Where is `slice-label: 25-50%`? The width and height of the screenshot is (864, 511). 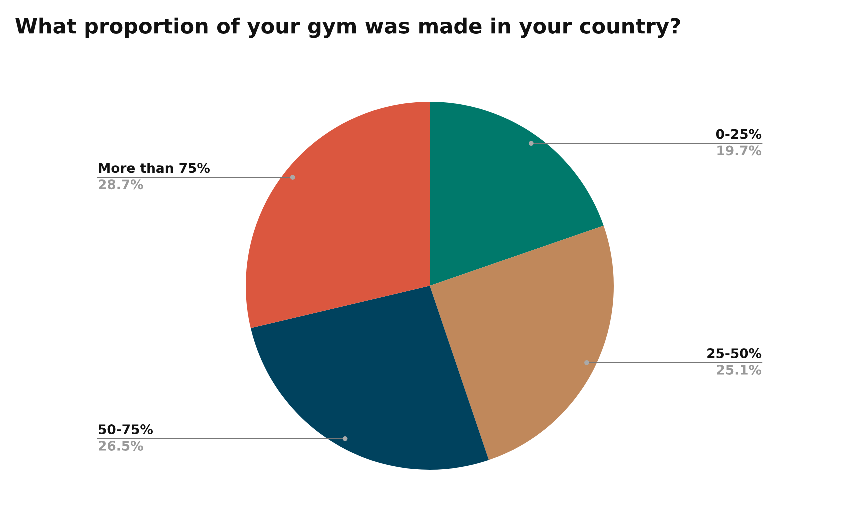 slice-label: 25-50% is located at coordinates (735, 353).